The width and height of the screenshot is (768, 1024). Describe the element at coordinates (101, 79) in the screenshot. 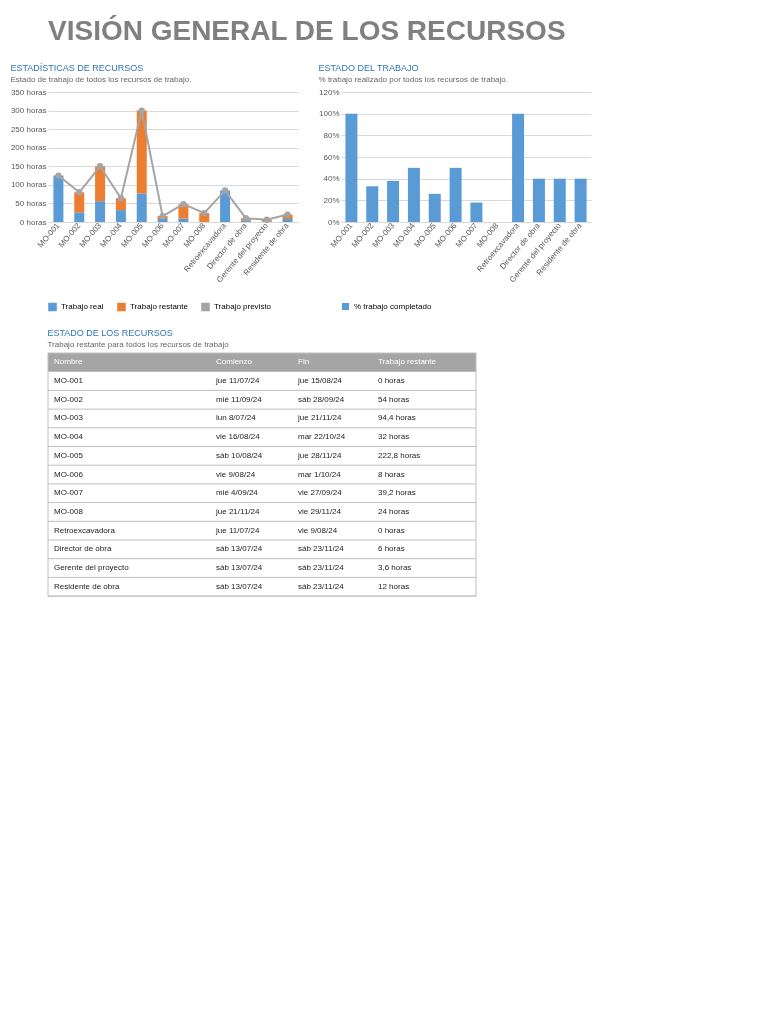

I see `chart-subtitle: Estado de trabajo de todos los recursos de trabajo.` at that location.